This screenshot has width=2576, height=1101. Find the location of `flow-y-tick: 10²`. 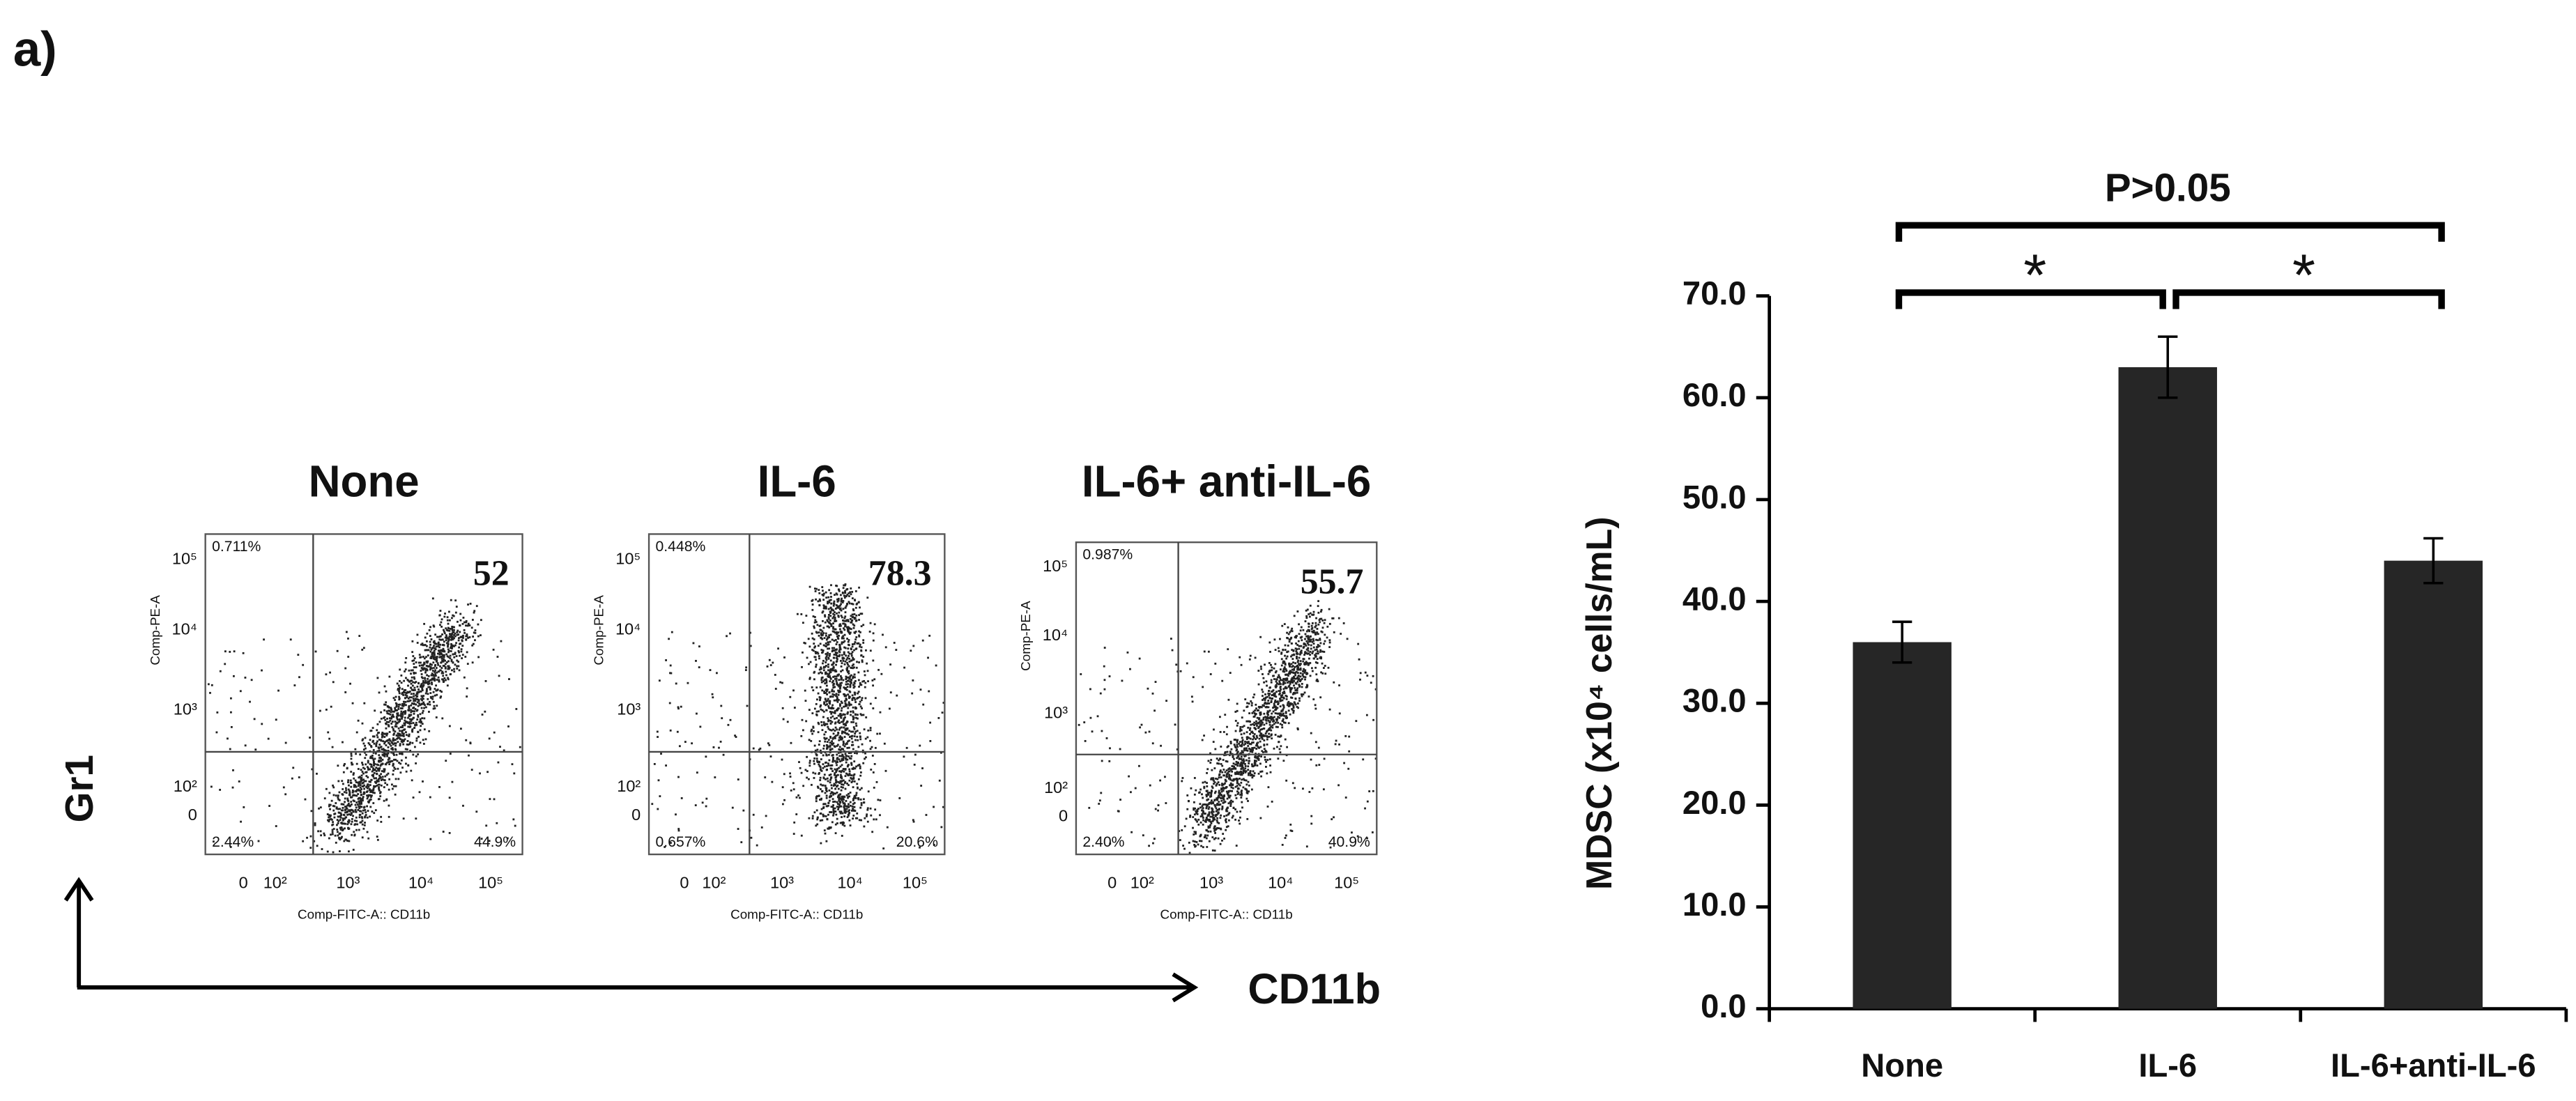

flow-y-tick: 10² is located at coordinates (629, 786).